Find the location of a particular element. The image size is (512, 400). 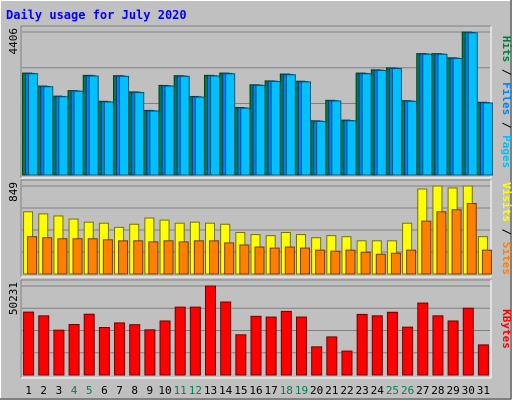

x-tick-label-day-28: 28 is located at coordinates (437, 390).